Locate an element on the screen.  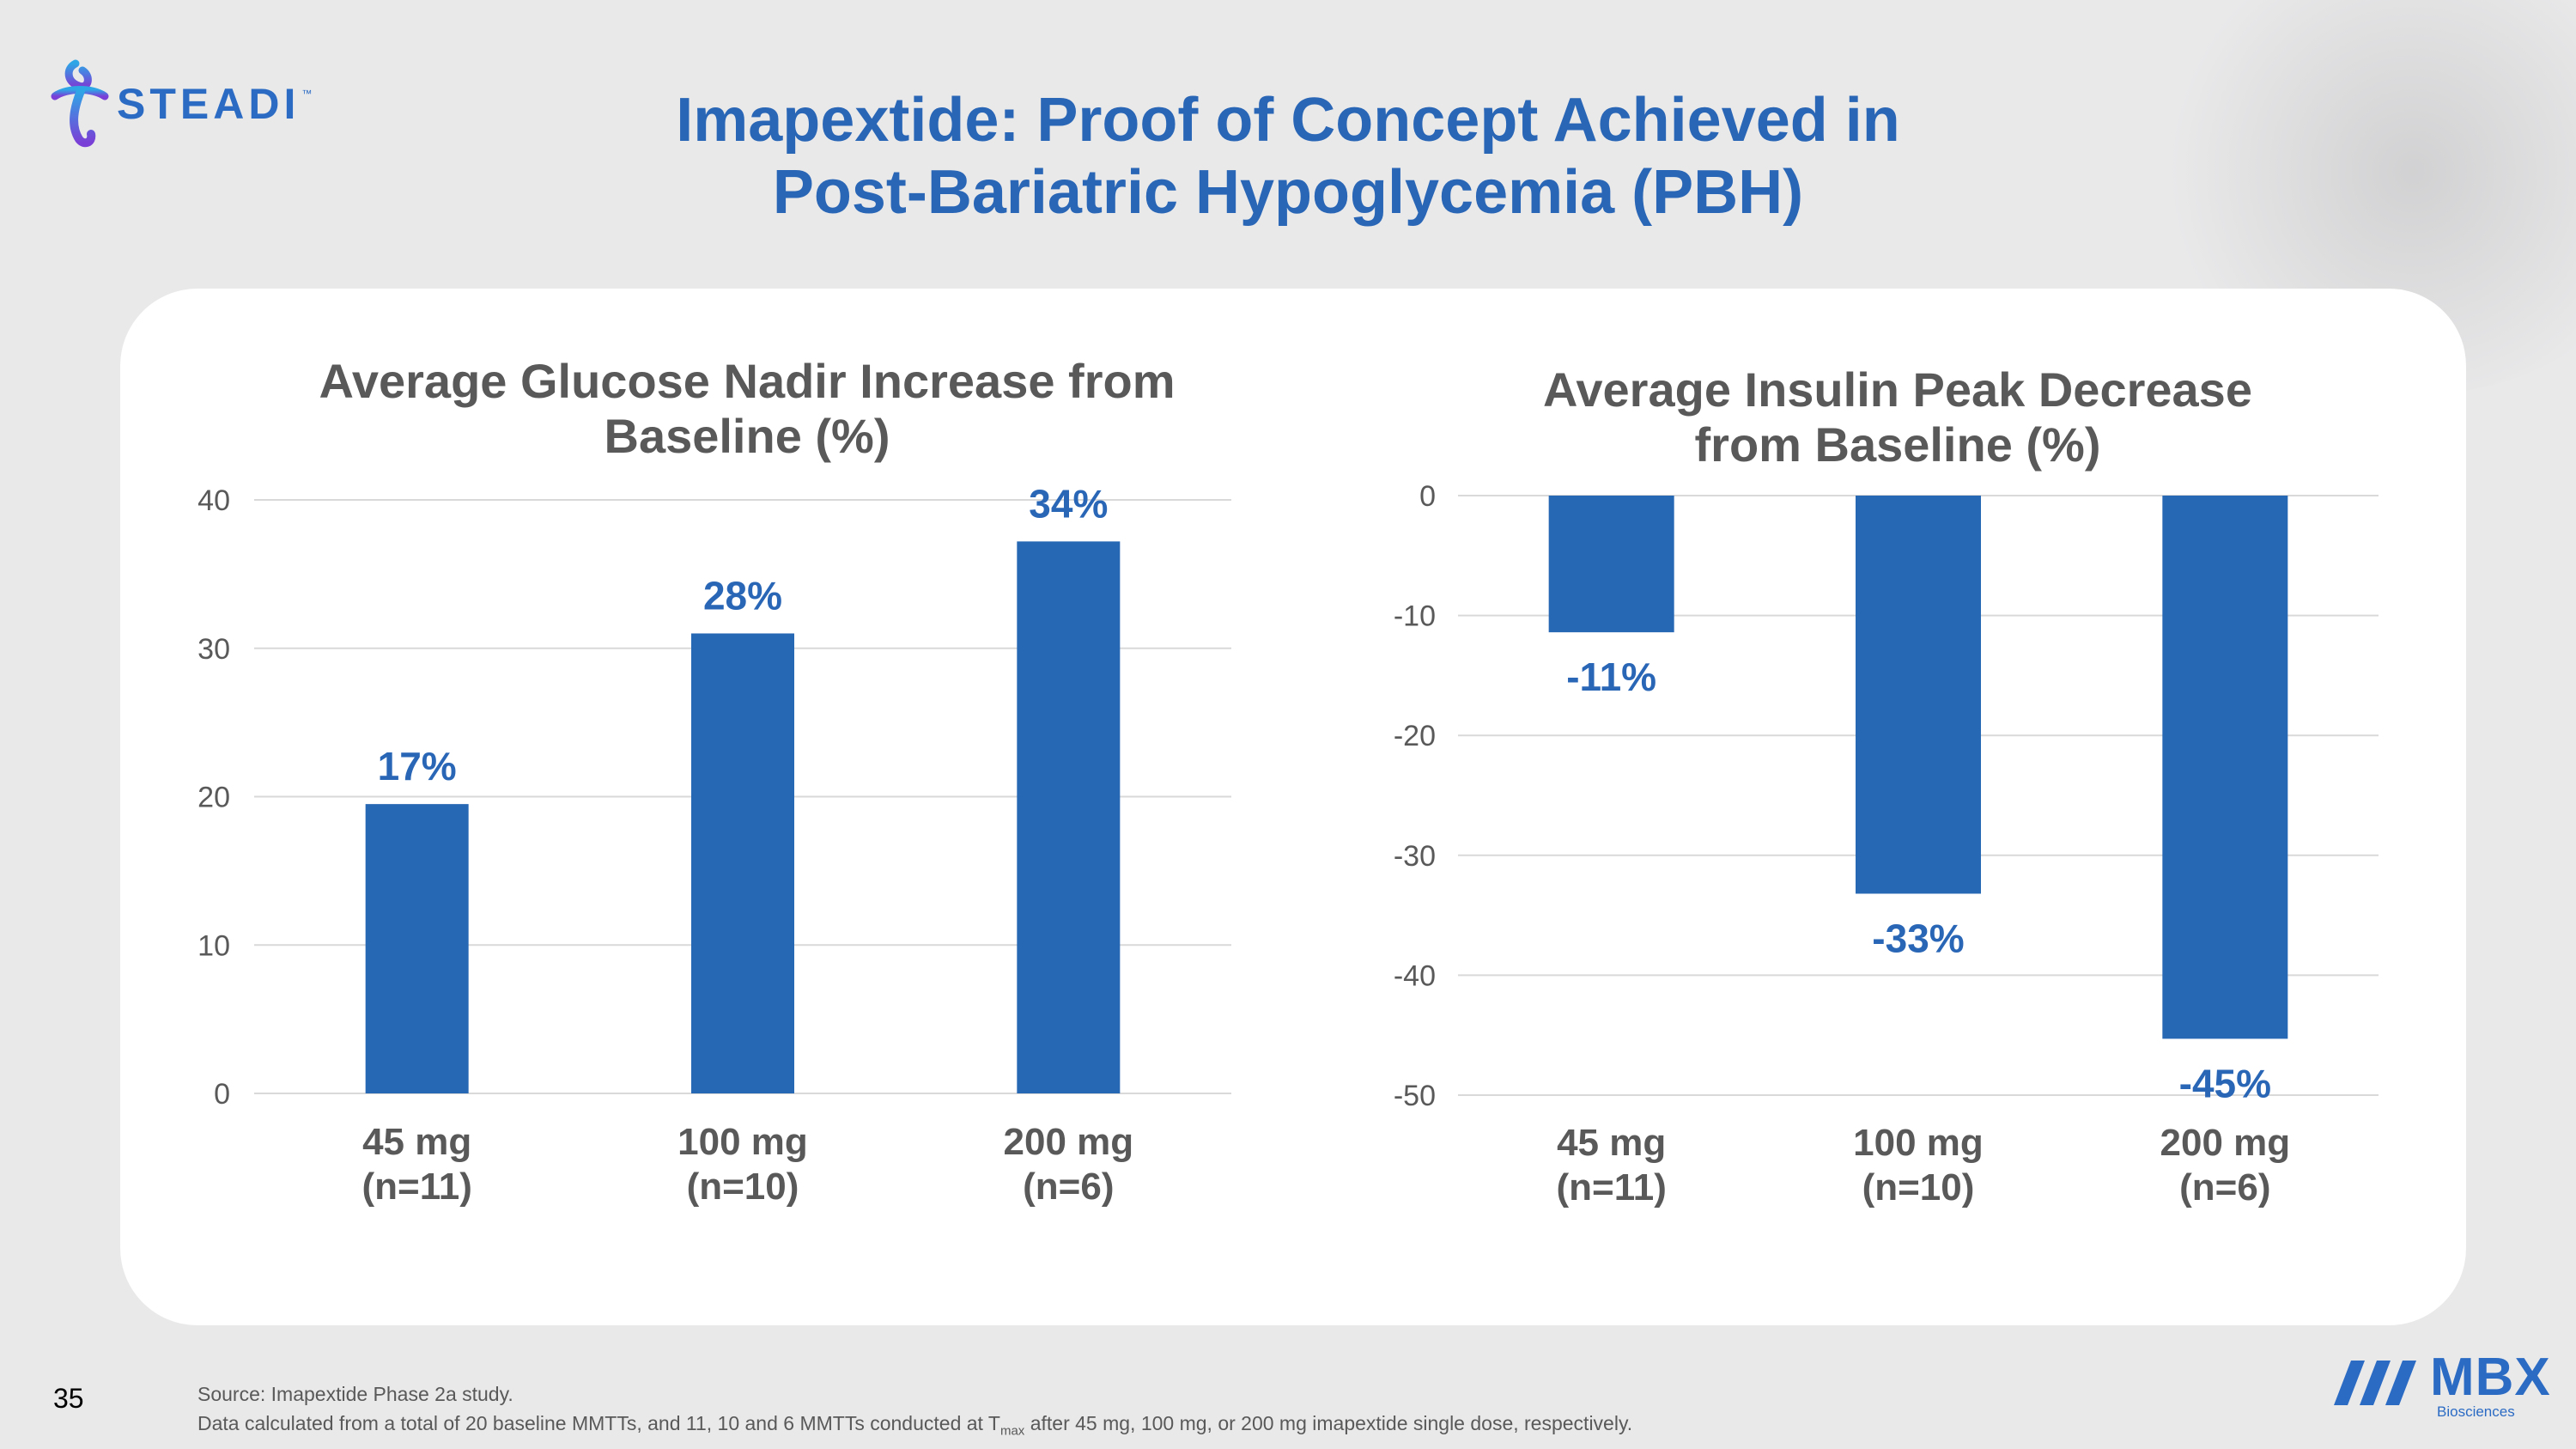
data-label-2: -45% is located at coordinates (2225, 1083).